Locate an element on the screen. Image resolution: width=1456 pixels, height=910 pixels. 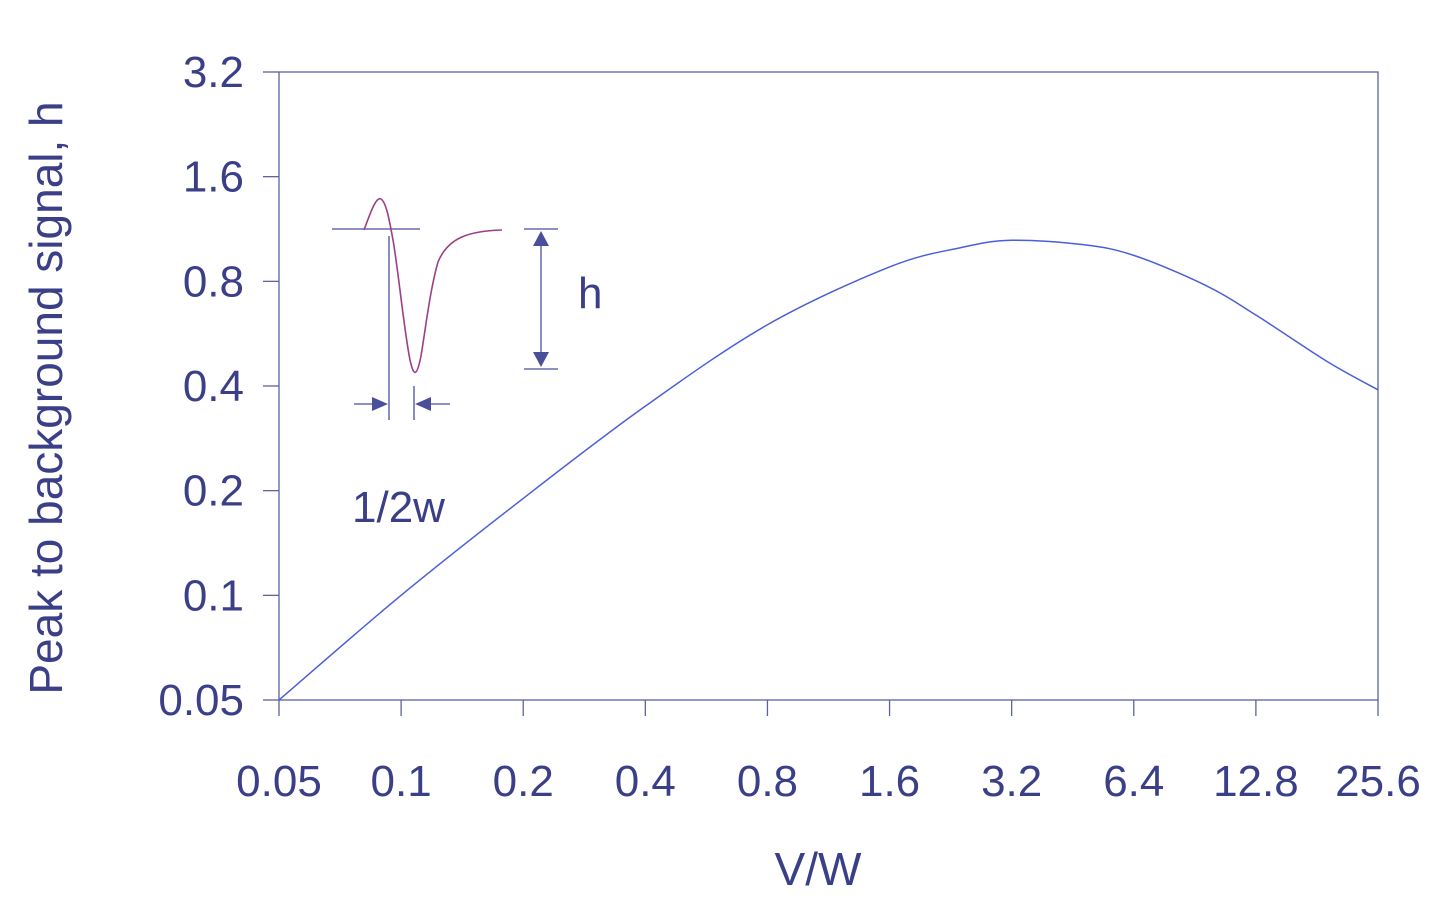
inset-h-arrow-down-icon is located at coordinates (541, 359).